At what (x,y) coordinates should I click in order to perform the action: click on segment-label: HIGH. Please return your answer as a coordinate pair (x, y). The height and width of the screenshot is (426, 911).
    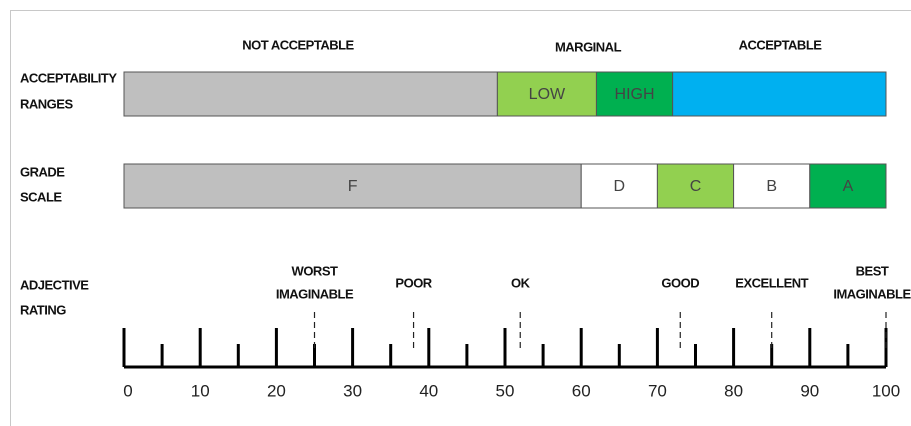
    Looking at the image, I should click on (635, 94).